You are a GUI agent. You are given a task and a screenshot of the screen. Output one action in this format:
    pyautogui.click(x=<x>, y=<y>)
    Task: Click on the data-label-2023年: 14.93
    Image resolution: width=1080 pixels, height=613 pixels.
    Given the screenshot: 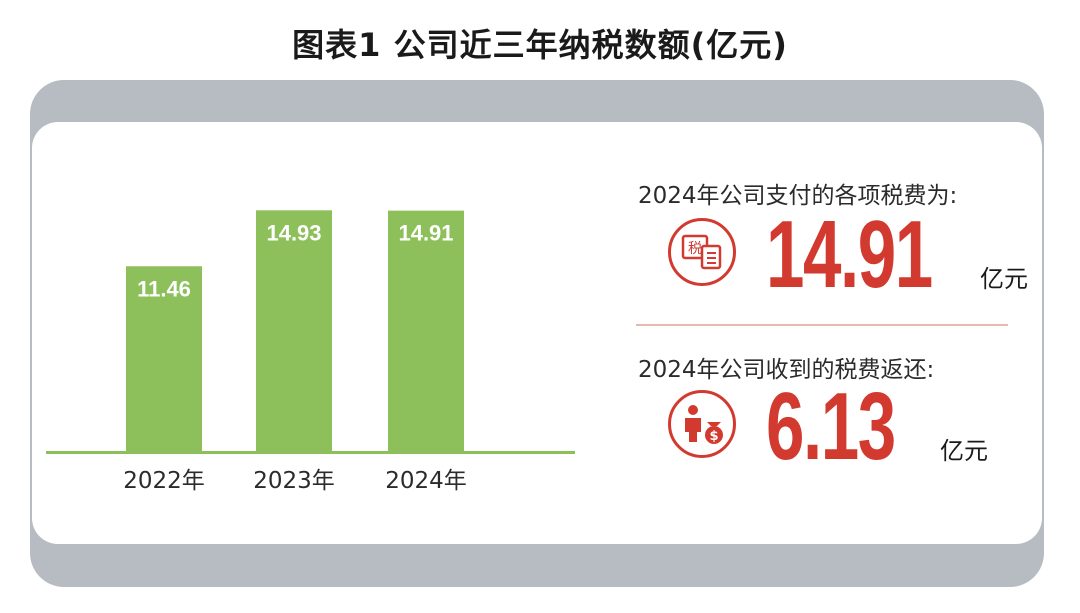 What is the action you would take?
    pyautogui.click(x=293, y=232)
    